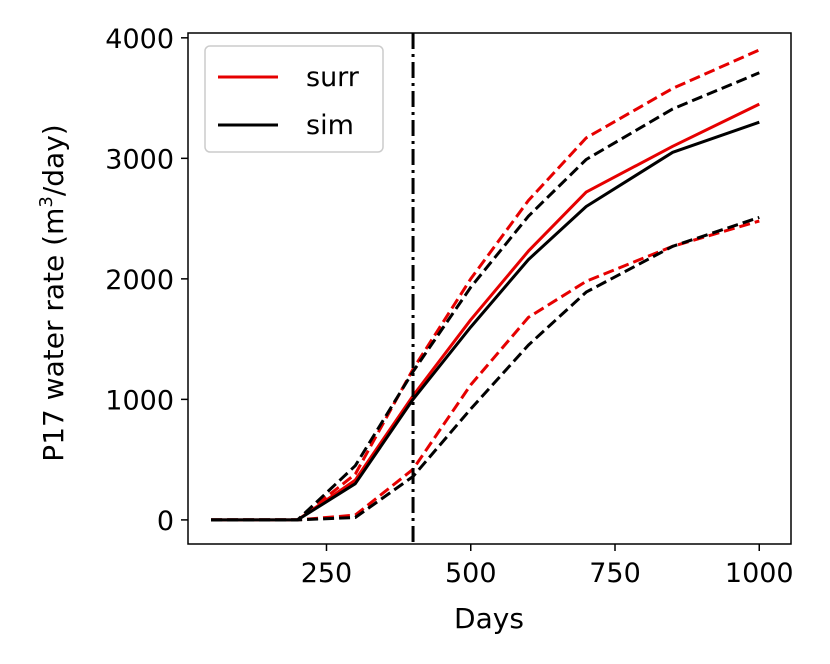 Image resolution: width=830 pixels, height=664 pixels. What do you see at coordinates (53, 160) in the screenshot?
I see `y-axis-label-suffix: /day)` at bounding box center [53, 160].